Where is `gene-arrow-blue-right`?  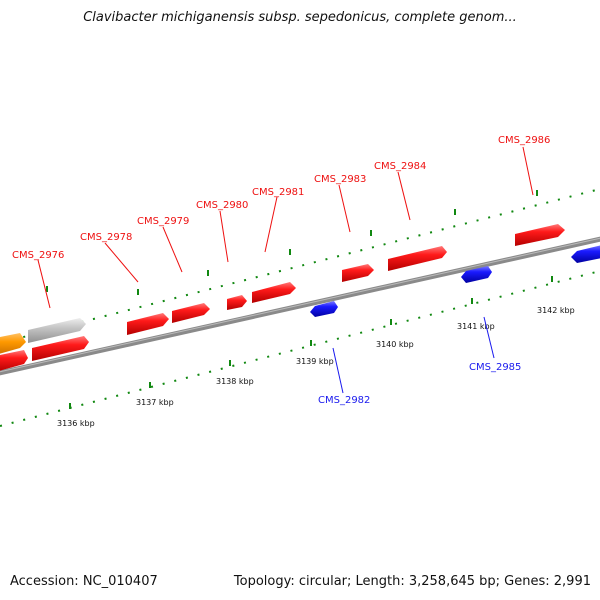 gene-arrow-blue-right is located at coordinates (585, 254).